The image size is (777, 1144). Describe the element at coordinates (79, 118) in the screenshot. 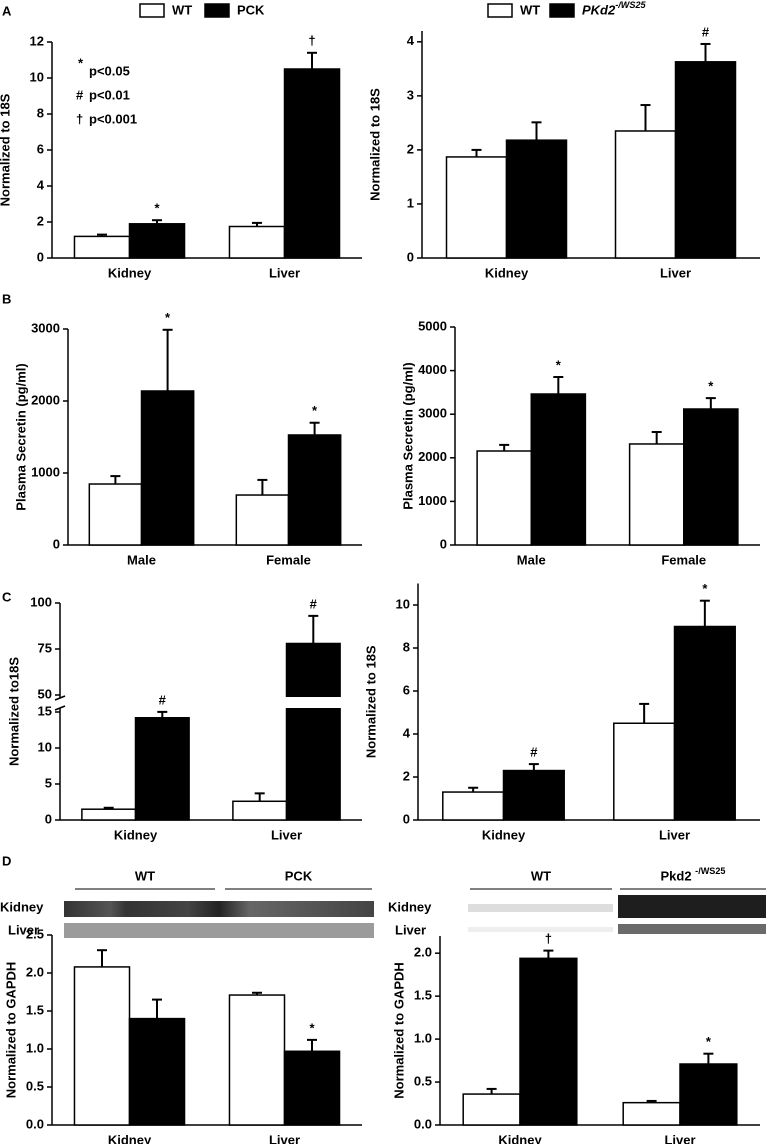

I see `note-symbol: †` at that location.